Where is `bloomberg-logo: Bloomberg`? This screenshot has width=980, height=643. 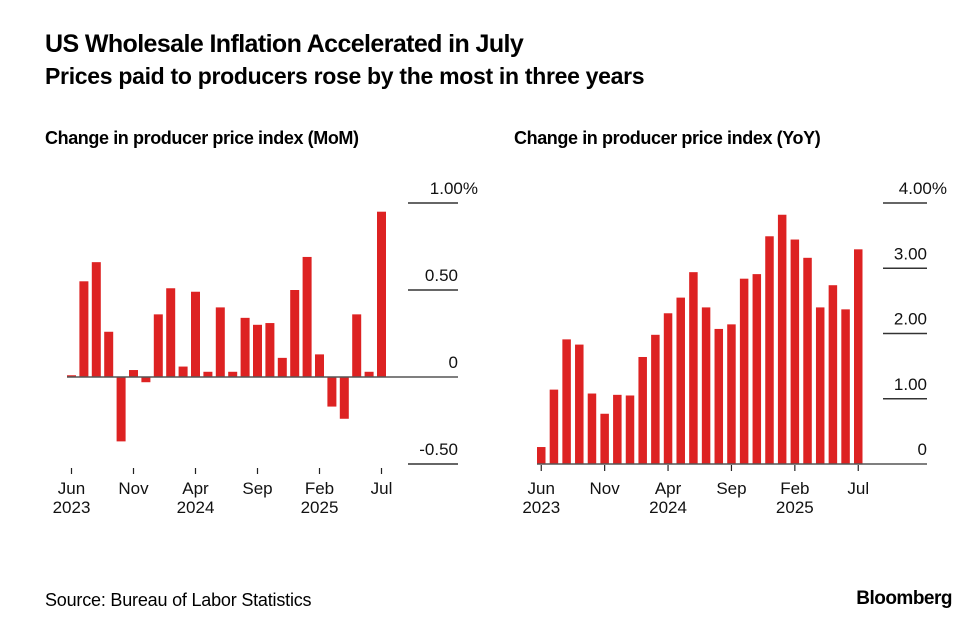 bloomberg-logo: Bloomberg is located at coordinates (904, 598).